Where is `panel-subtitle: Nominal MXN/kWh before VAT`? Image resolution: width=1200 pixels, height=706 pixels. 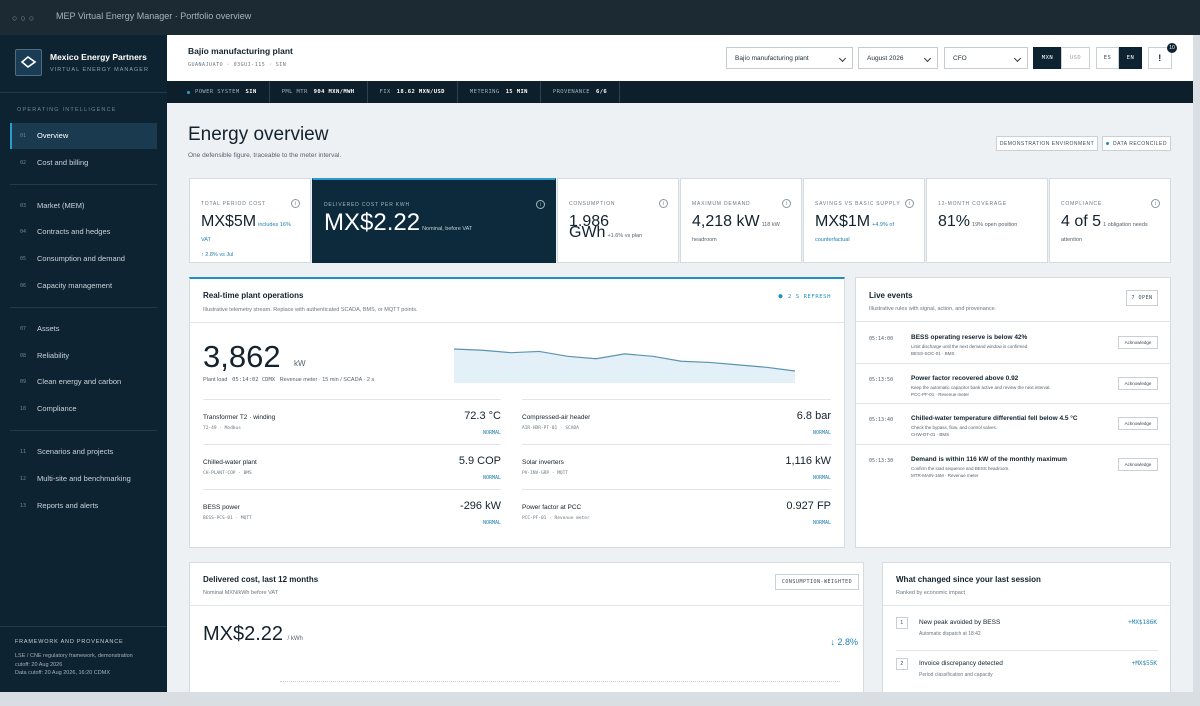
panel-subtitle: Nominal MXN/kWh before VAT is located at coordinates (240, 593).